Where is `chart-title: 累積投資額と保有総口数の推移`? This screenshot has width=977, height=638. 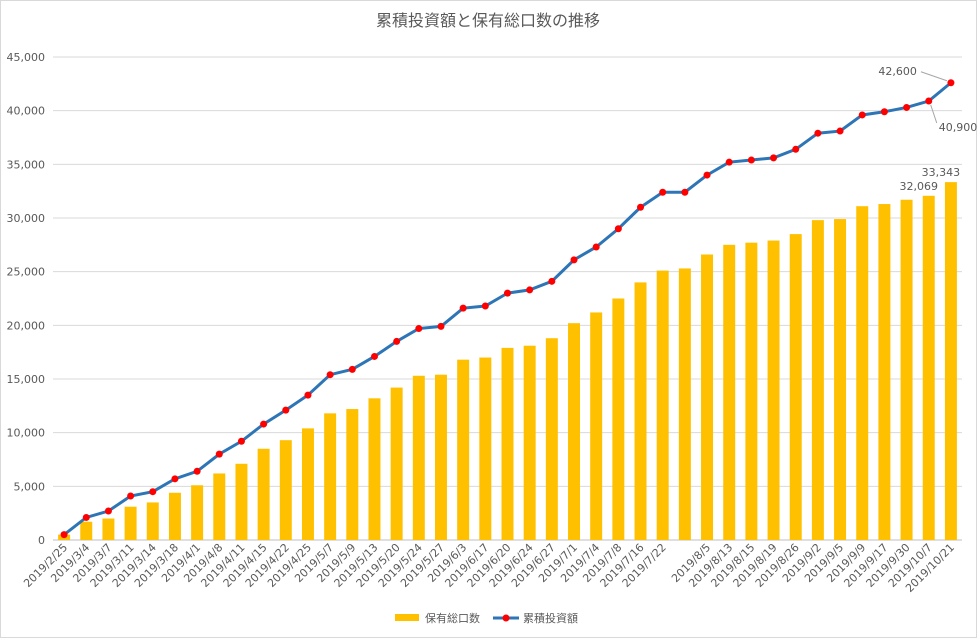
chart-title: 累積投資額と保有総口数の推移 is located at coordinates (488, 20).